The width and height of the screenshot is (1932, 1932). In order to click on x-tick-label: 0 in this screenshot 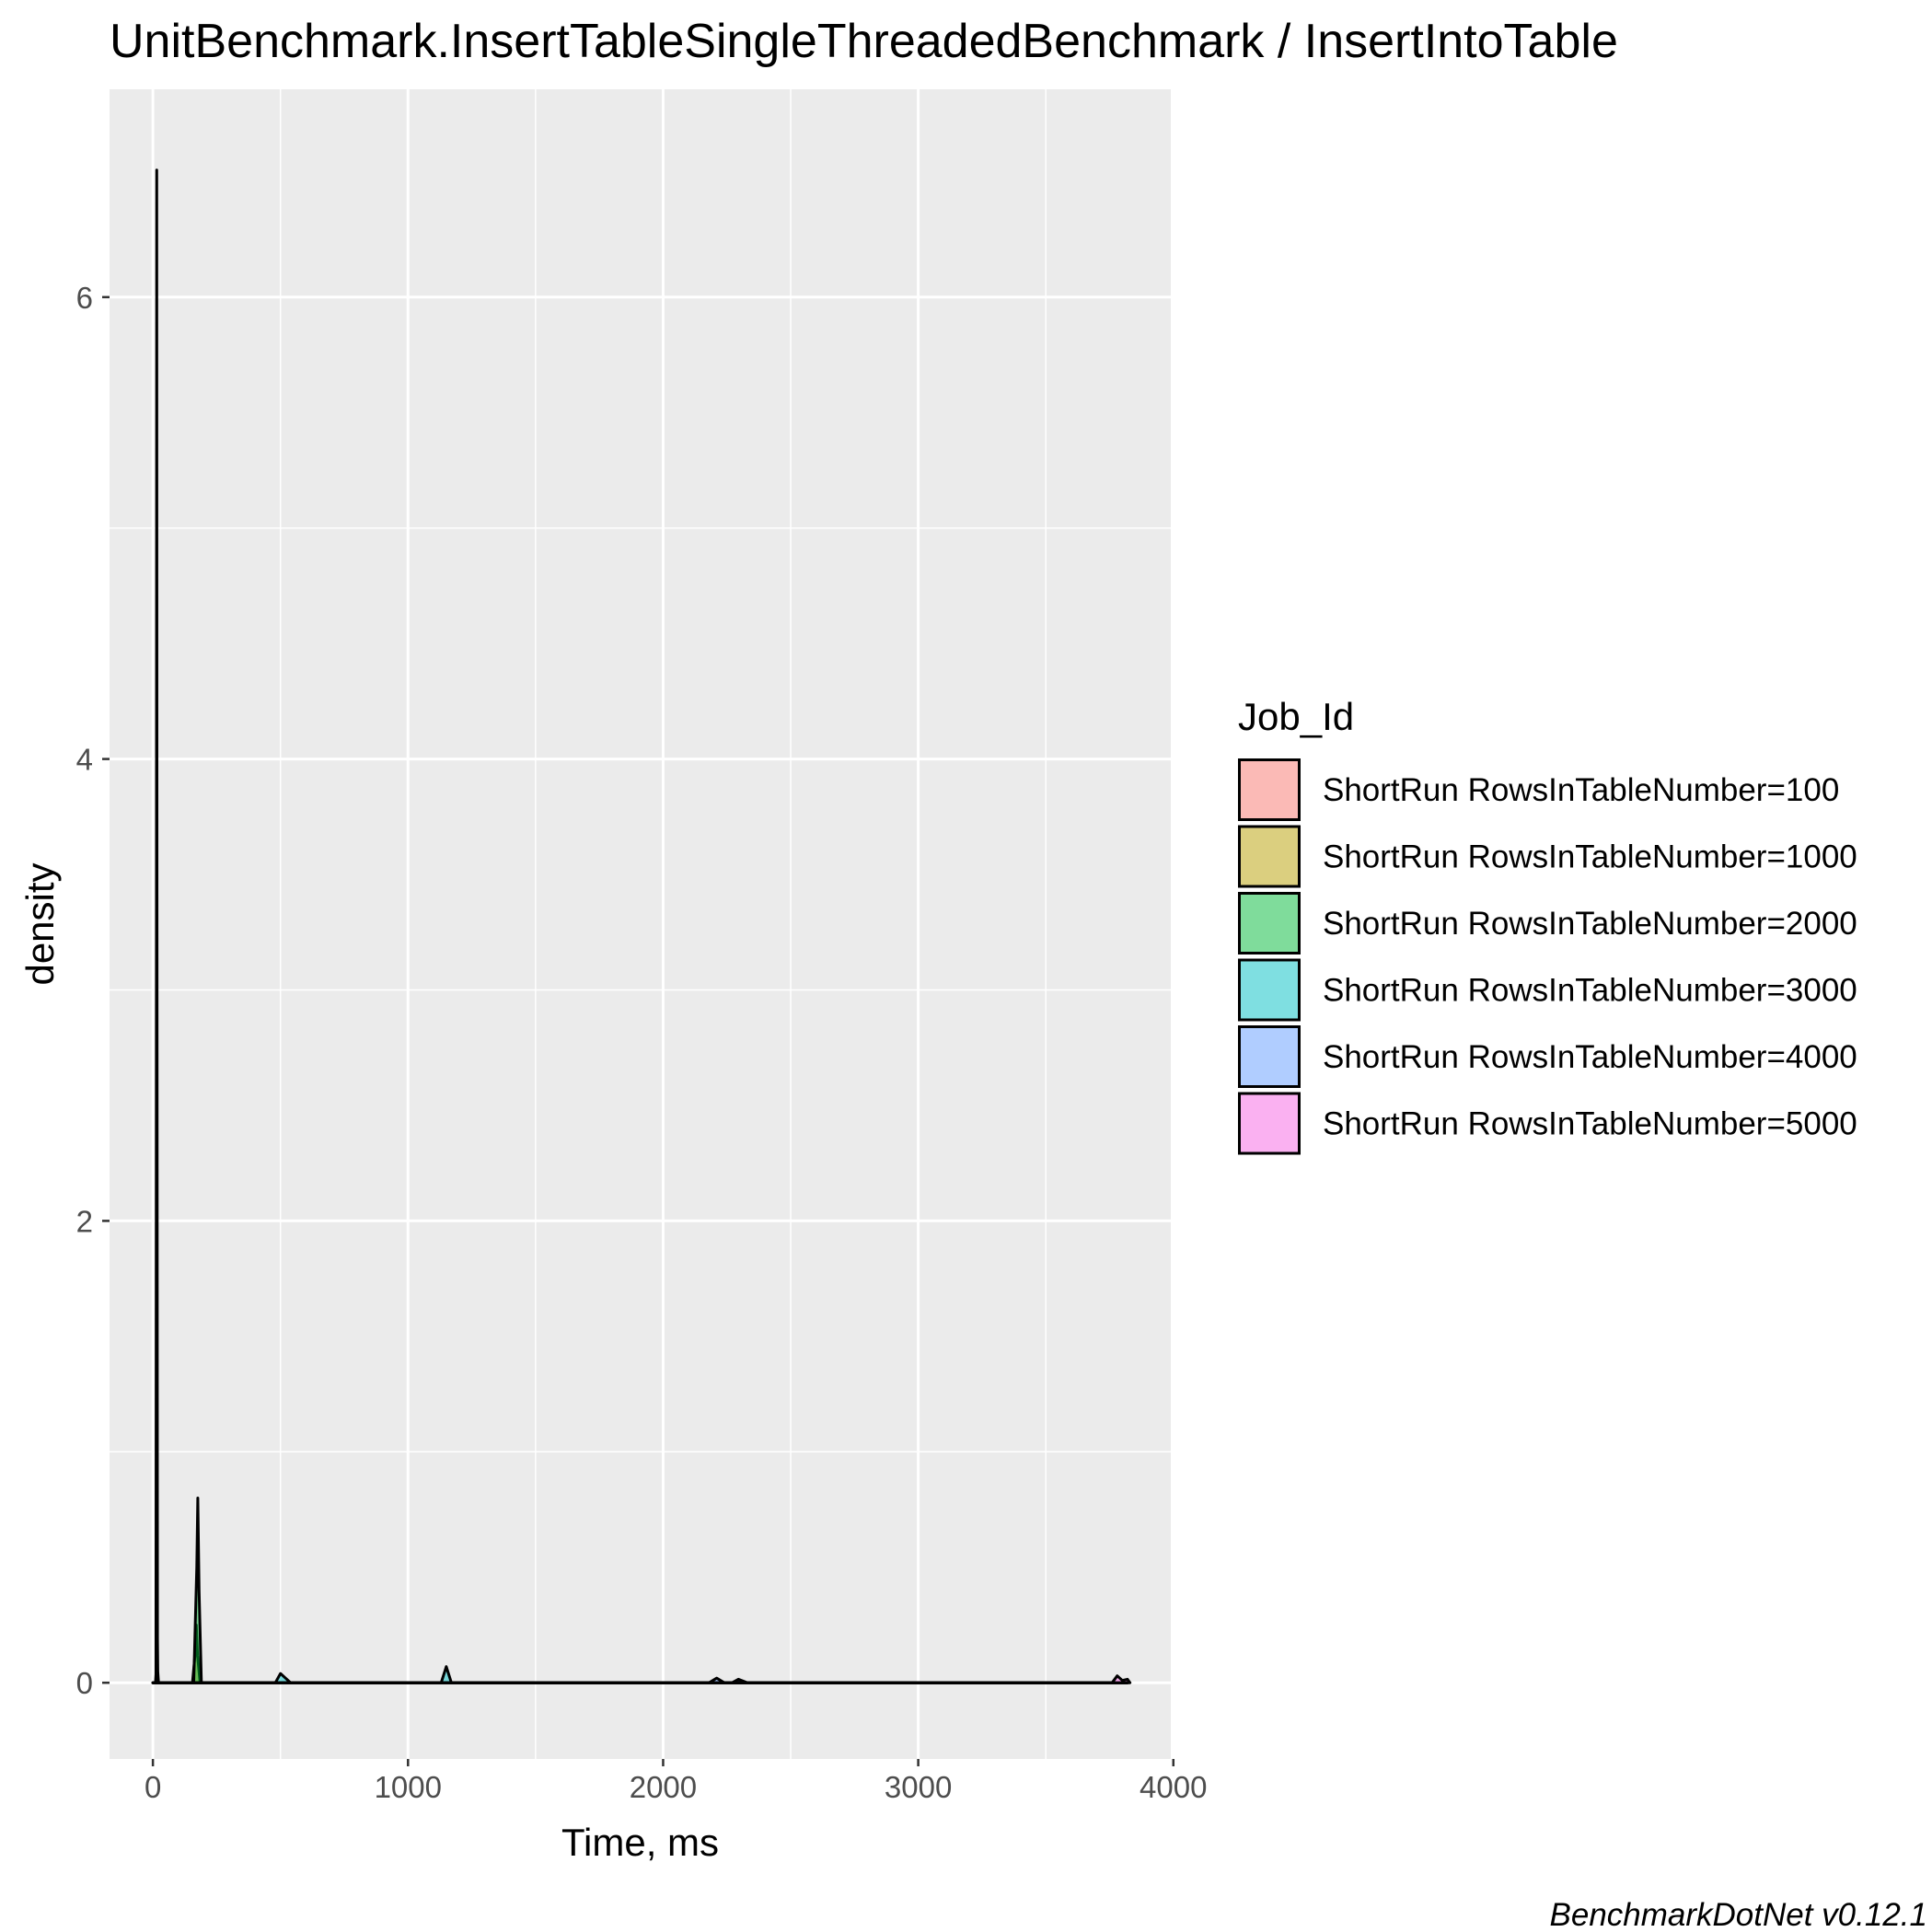, I will do `click(153, 1787)`.